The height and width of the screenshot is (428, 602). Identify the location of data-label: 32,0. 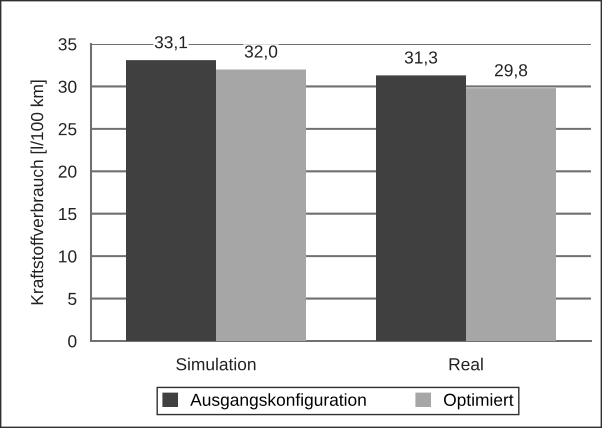
(261, 52).